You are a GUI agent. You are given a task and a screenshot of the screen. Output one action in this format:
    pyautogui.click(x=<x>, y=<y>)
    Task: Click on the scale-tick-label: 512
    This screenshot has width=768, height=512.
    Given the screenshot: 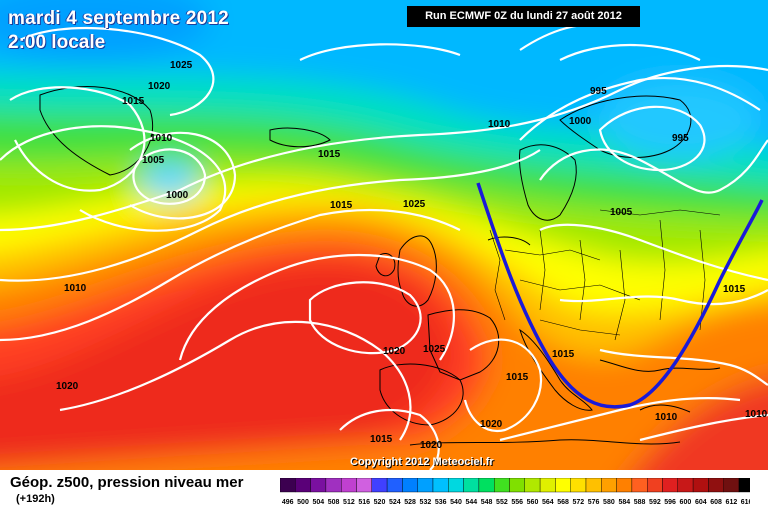 What is the action you would take?
    pyautogui.click(x=349, y=502)
    